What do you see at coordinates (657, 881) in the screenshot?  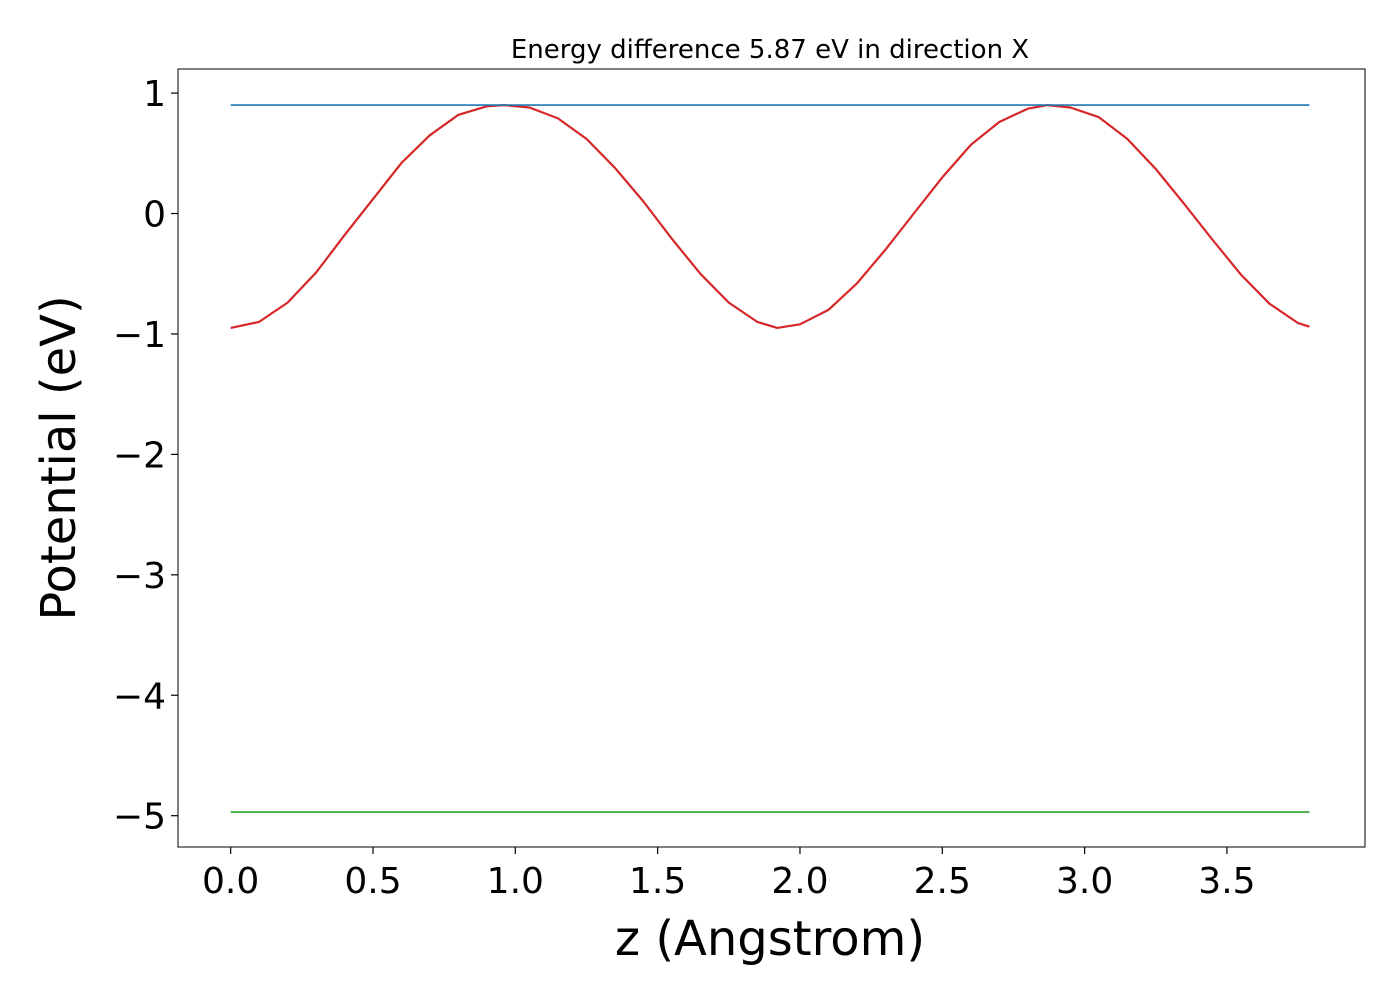 I see `x-tick-label: 1.5` at bounding box center [657, 881].